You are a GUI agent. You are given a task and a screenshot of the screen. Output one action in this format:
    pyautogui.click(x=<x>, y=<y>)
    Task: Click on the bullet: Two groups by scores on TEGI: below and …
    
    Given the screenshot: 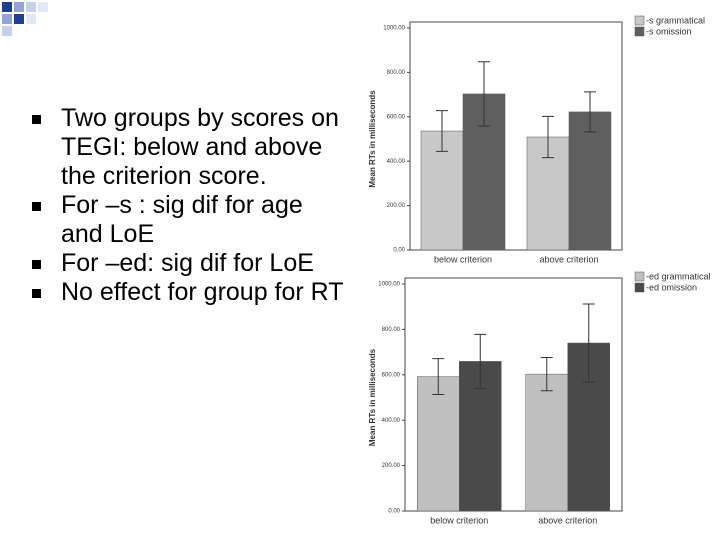 What is the action you would take?
    pyautogui.click(x=188, y=147)
    